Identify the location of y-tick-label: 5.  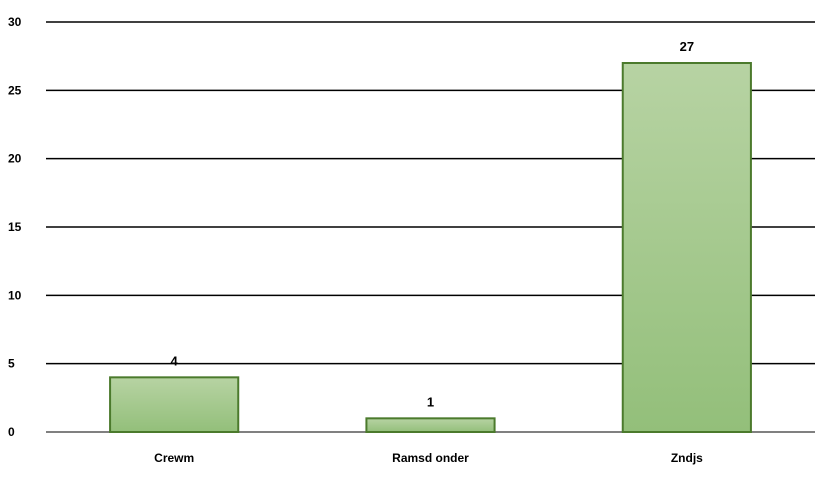
(11, 364).